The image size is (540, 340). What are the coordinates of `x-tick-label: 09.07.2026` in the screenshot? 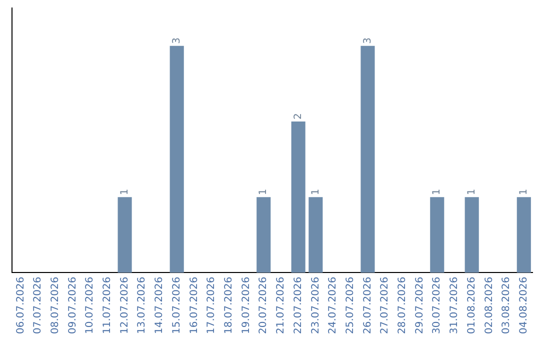 It's located at (72, 305).